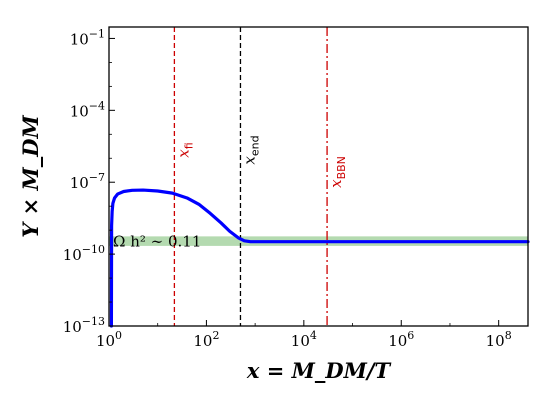  Describe the element at coordinates (304, 339) in the screenshot. I see `x-tick-label: 10⁴` at that location.